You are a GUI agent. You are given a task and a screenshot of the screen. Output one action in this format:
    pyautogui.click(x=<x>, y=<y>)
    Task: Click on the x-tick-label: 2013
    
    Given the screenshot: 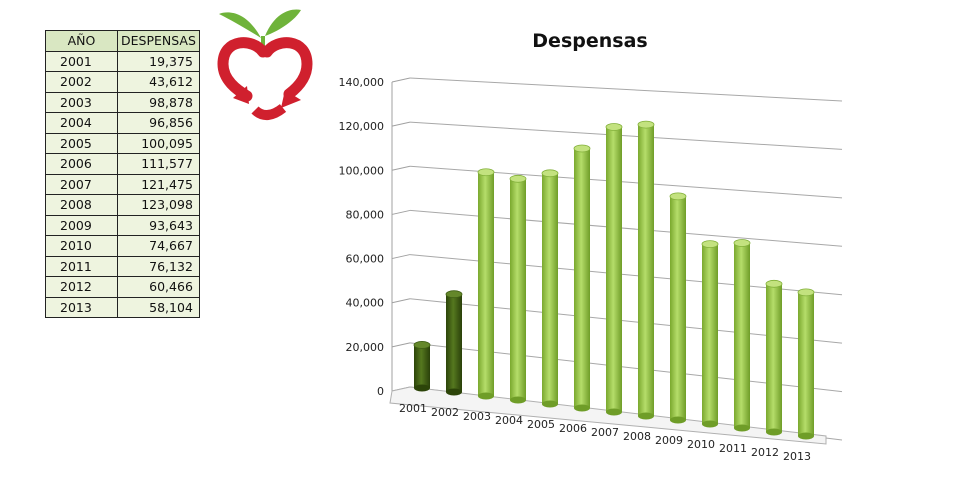 What is the action you would take?
    pyautogui.click(x=797, y=456)
    